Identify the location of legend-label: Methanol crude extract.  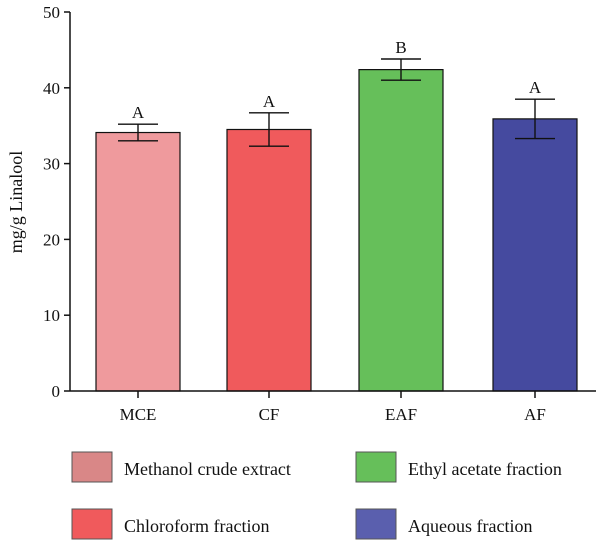
(207, 469).